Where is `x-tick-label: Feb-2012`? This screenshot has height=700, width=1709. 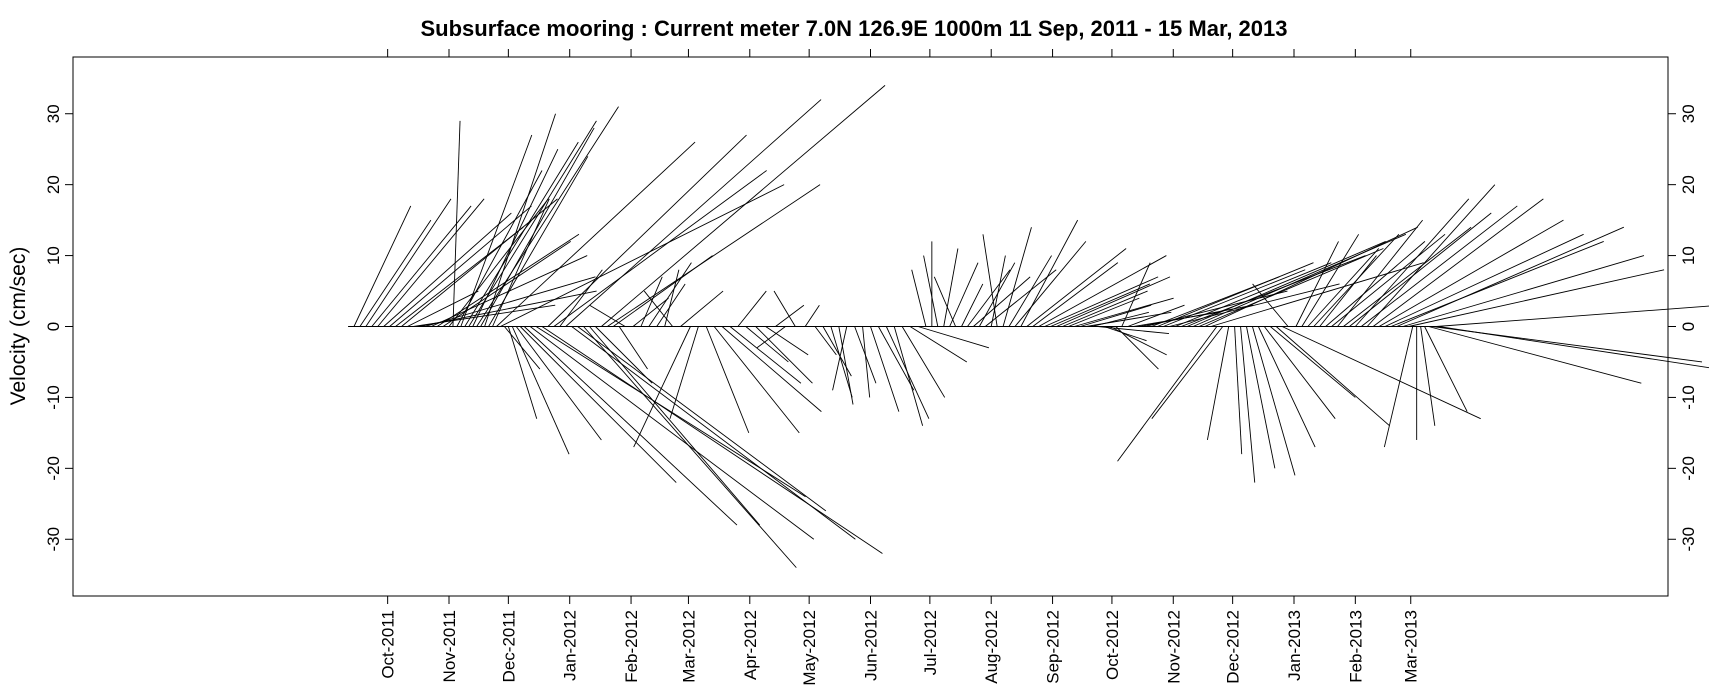
x-tick-label: Feb-2012 is located at coordinates (631, 646).